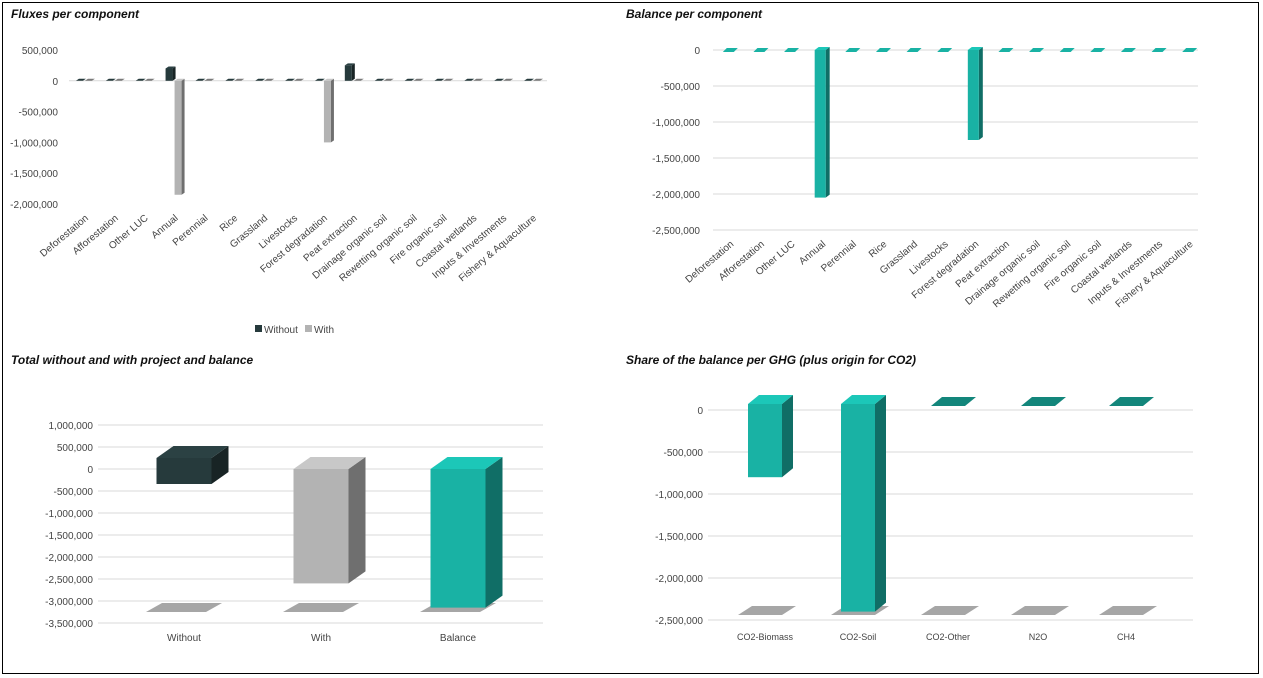  What do you see at coordinates (948, 637) in the screenshot?
I see `x-category-label: CO2-Other` at bounding box center [948, 637].